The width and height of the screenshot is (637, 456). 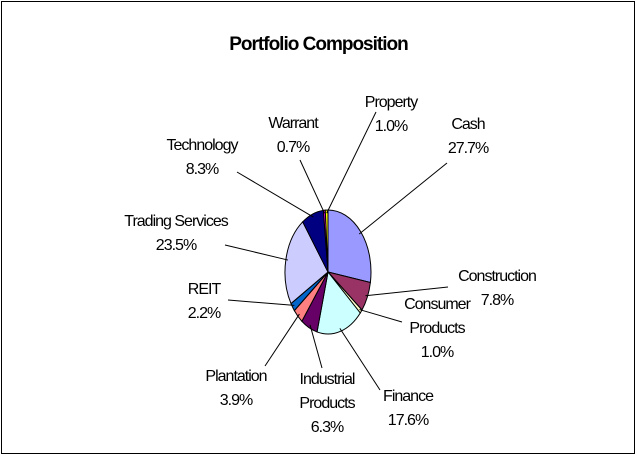 What do you see at coordinates (176, 234) in the screenshot?
I see `slice-label: Trading Services 23.5%` at bounding box center [176, 234].